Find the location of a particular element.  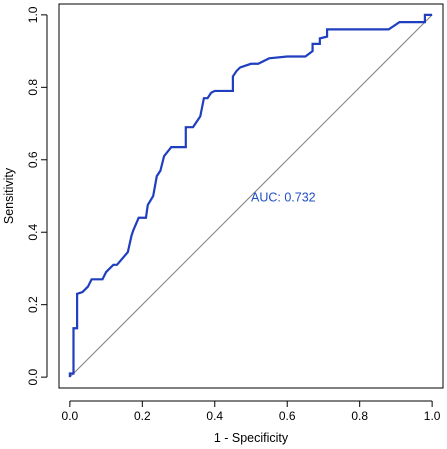

y-tick-label: 0.2 is located at coordinates (33, 304).